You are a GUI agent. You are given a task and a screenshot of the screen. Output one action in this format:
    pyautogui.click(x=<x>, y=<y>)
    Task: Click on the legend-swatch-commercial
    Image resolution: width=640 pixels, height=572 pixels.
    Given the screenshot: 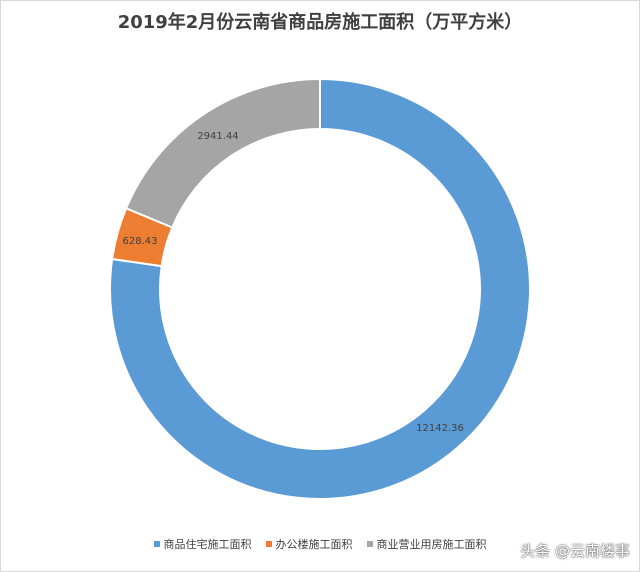 What is the action you would take?
    pyautogui.click(x=369, y=544)
    